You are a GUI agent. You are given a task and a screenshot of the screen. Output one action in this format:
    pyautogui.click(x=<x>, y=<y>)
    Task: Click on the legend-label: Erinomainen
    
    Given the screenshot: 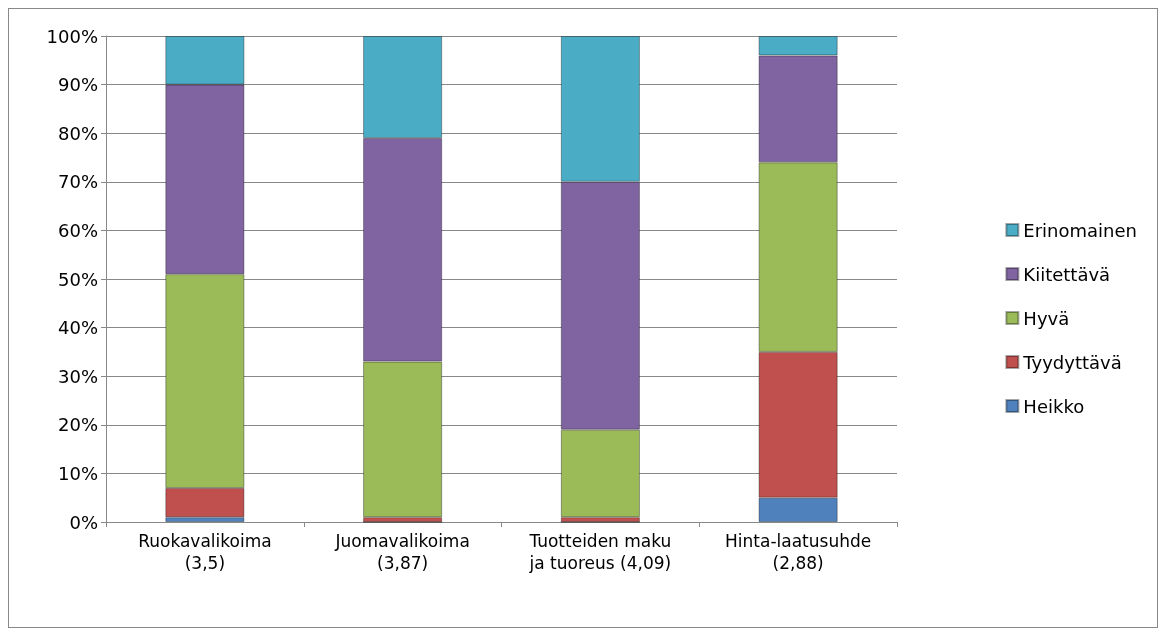 What is the action you would take?
    pyautogui.click(x=1080, y=230)
    